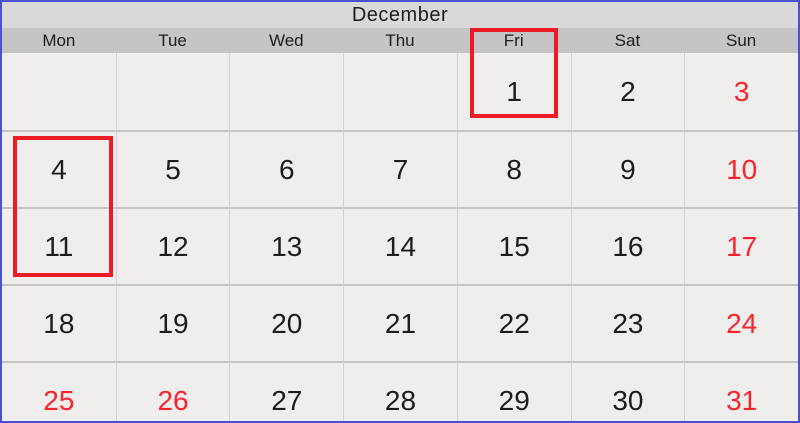 This screenshot has height=423, width=800. I want to click on week-row-5: 25 26 27 28 29 30 31, so click(400, 391).